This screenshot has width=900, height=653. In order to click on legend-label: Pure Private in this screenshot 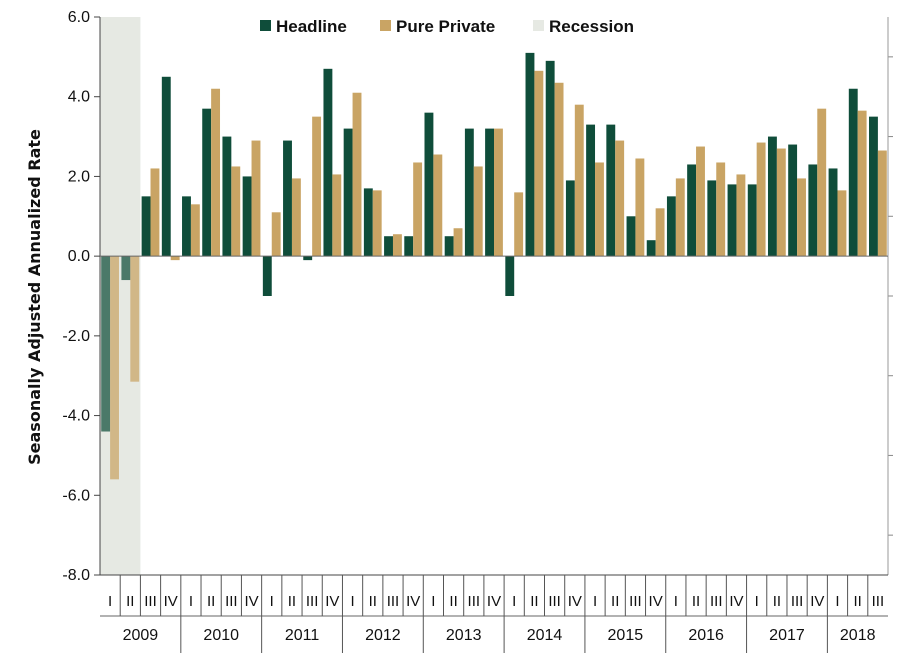, I will do `click(445, 26)`.